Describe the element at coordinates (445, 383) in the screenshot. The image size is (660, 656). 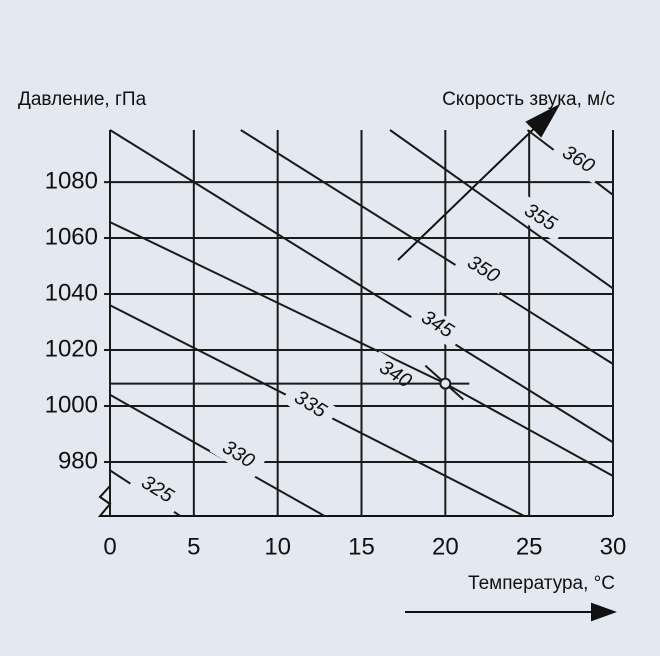
I see `example-point` at that location.